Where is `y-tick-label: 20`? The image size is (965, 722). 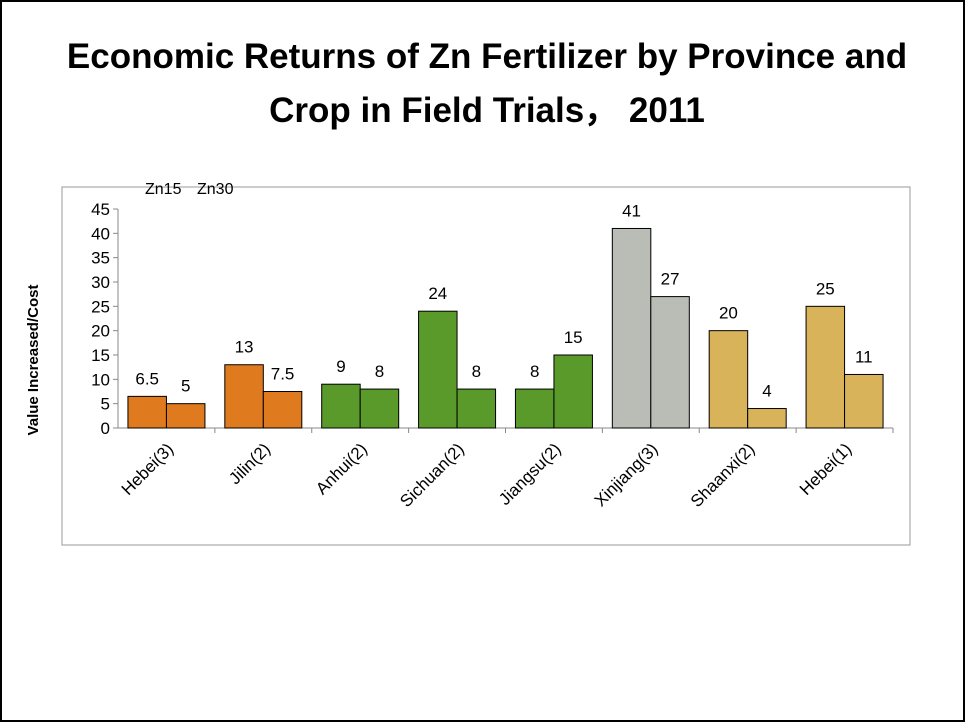
y-tick-label: 20 is located at coordinates (100, 331).